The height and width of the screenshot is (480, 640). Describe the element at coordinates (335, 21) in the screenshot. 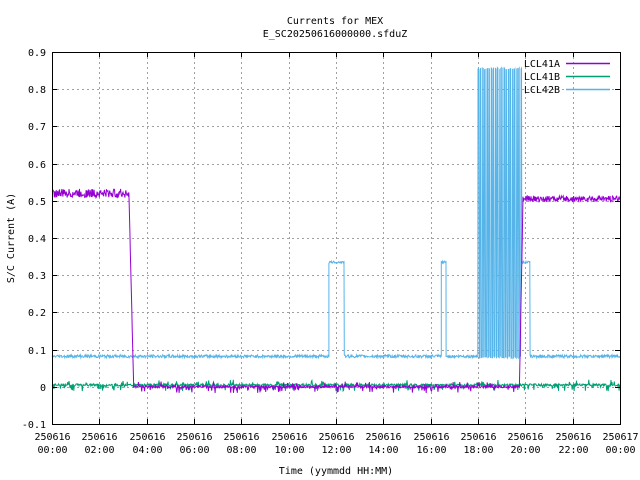

I see `chart-title: Currents for MEX` at that location.